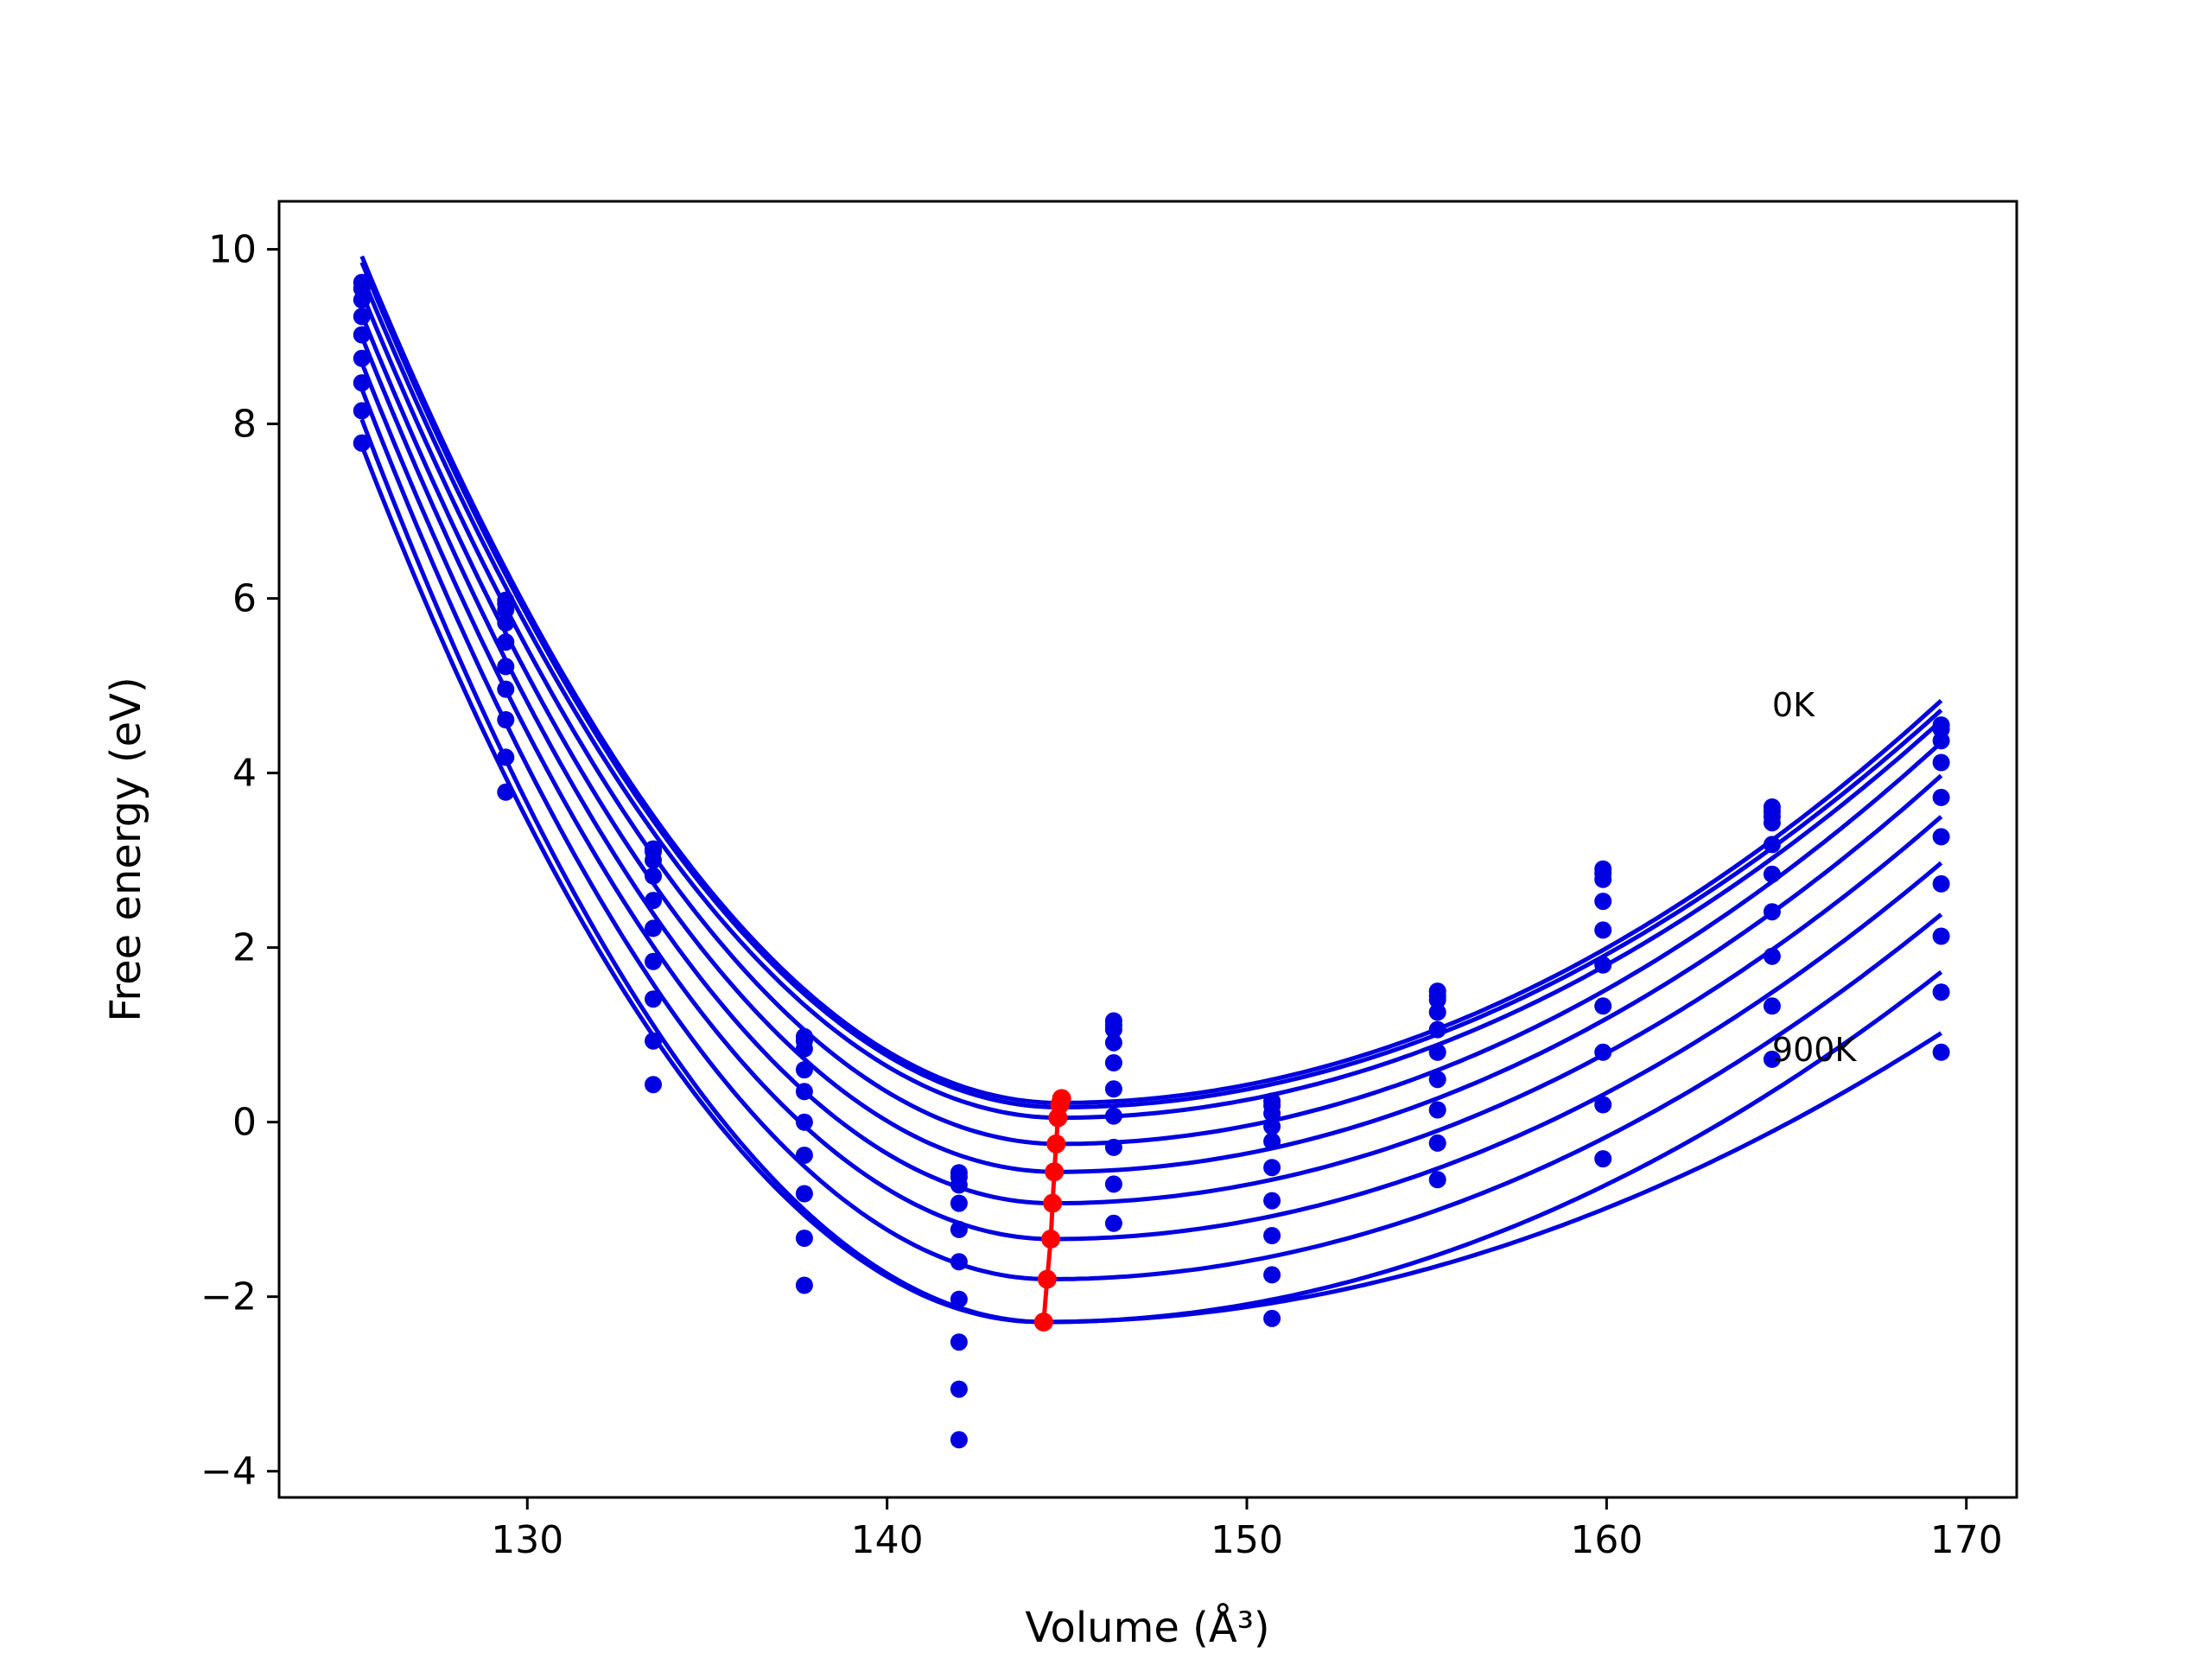 This screenshot has width=2212, height=1659. What do you see at coordinates (1606, 1540) in the screenshot?
I see `x-tick-label: 160` at bounding box center [1606, 1540].